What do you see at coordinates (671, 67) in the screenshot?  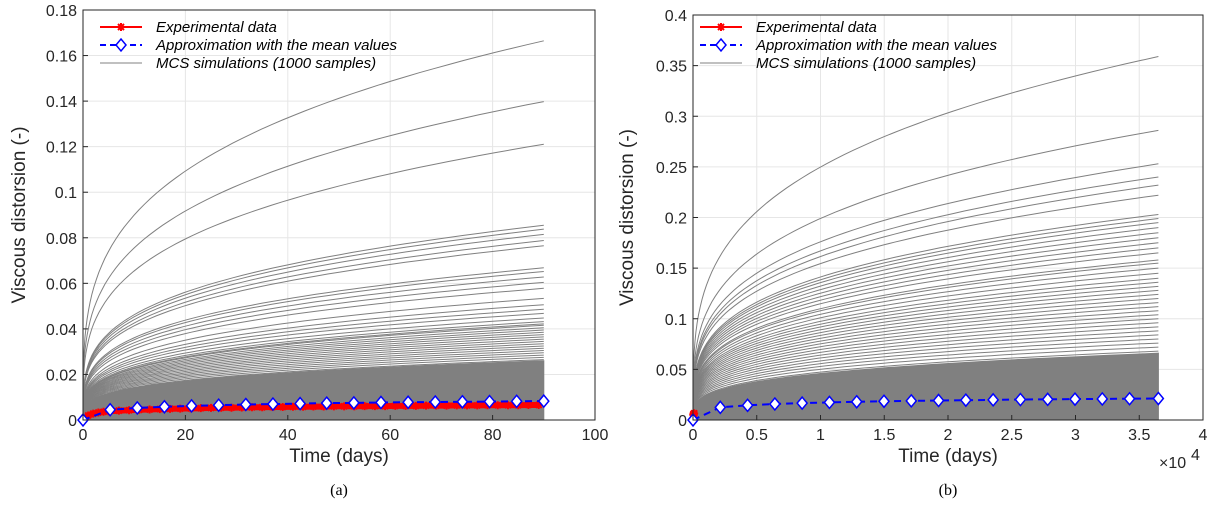 I see `y-tick-label: 0.35` at bounding box center [671, 67].